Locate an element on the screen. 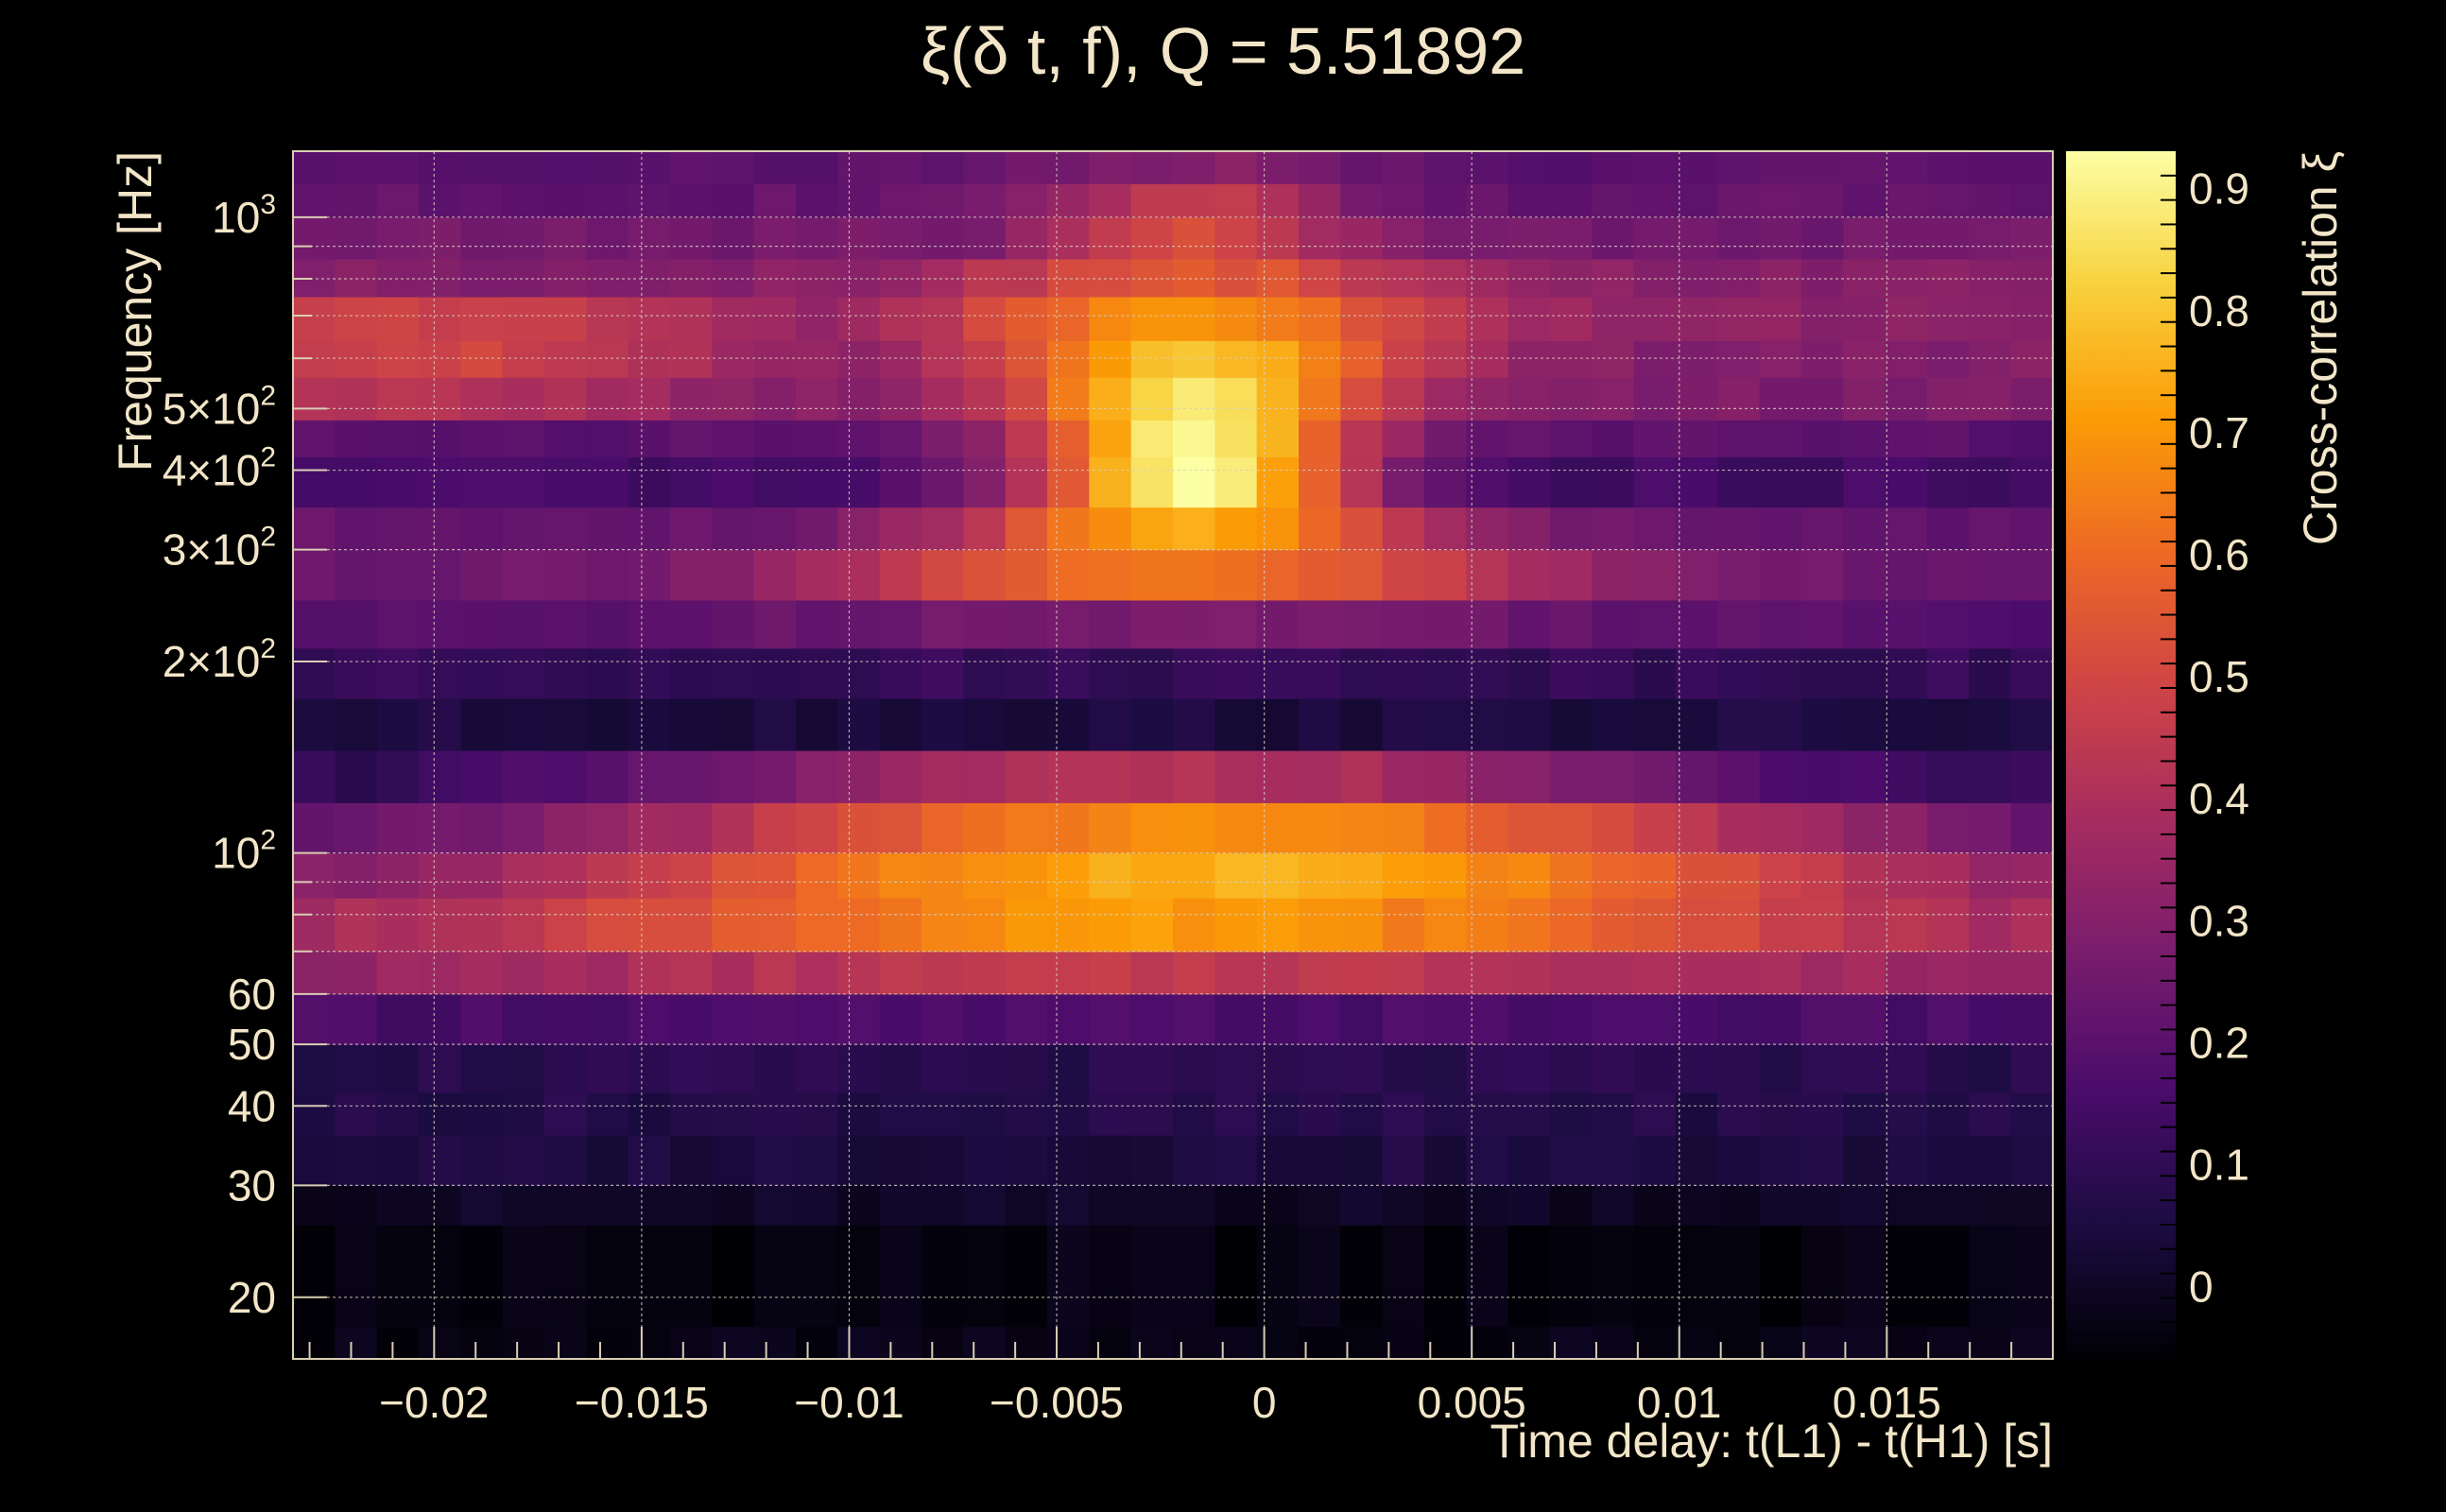 The image size is (2446, 1512). y-tick-label: 103 is located at coordinates (244, 215).